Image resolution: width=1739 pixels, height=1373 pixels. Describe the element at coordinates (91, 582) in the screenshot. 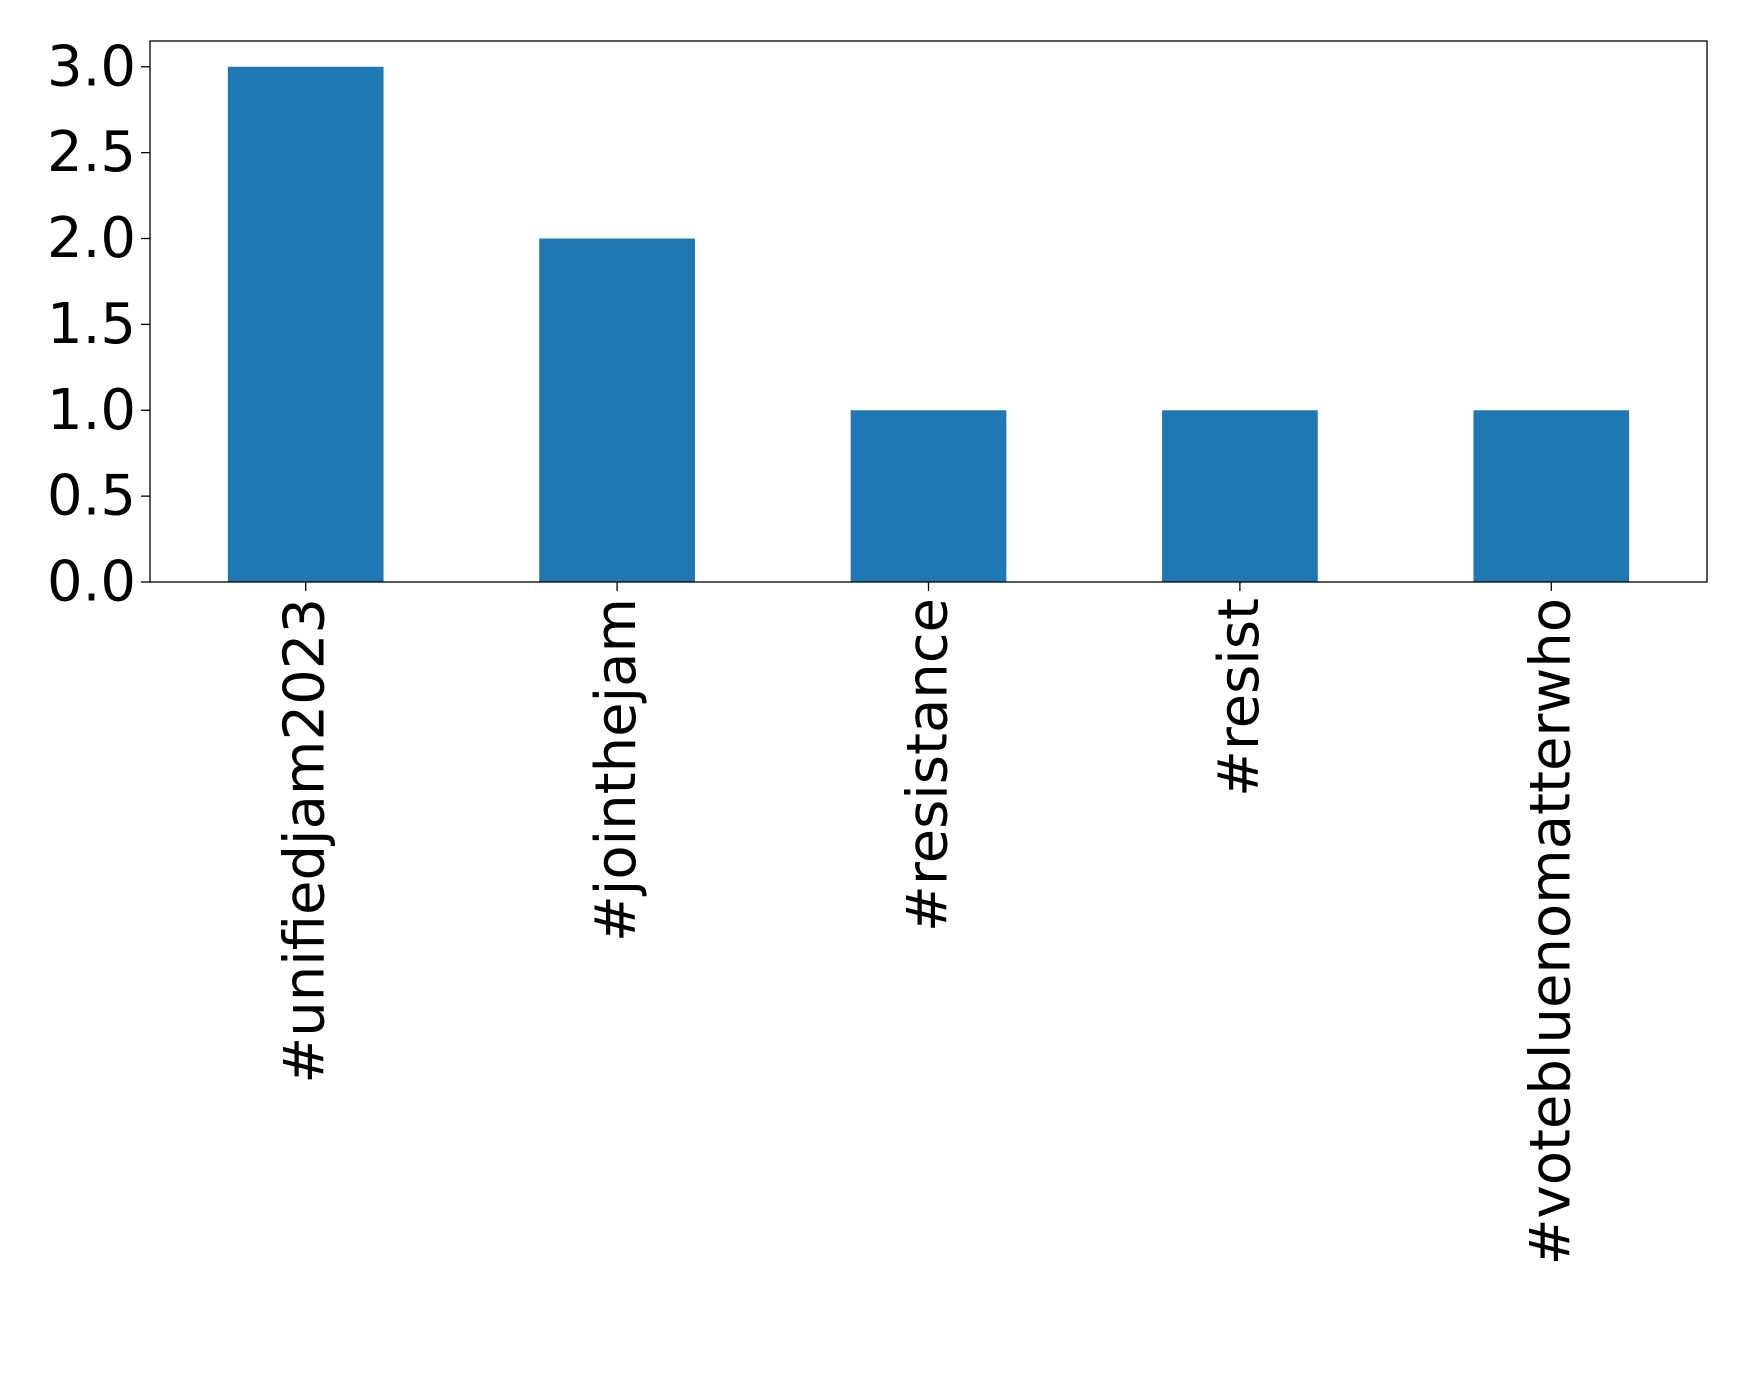

I see `y-tick-label: 0.0` at that location.